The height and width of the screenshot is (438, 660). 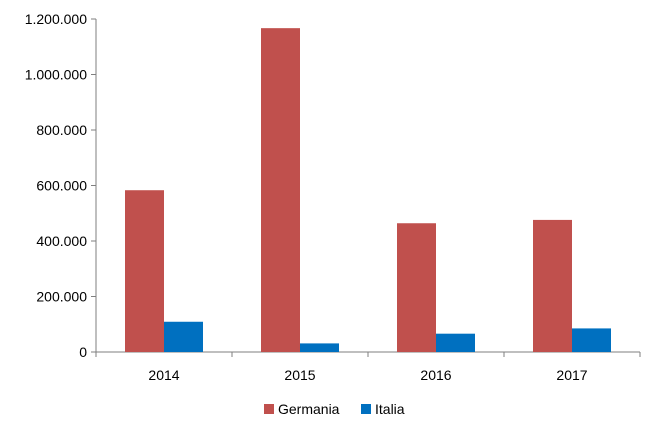 What do you see at coordinates (309, 409) in the screenshot?
I see `legend-label-germania: Germania` at bounding box center [309, 409].